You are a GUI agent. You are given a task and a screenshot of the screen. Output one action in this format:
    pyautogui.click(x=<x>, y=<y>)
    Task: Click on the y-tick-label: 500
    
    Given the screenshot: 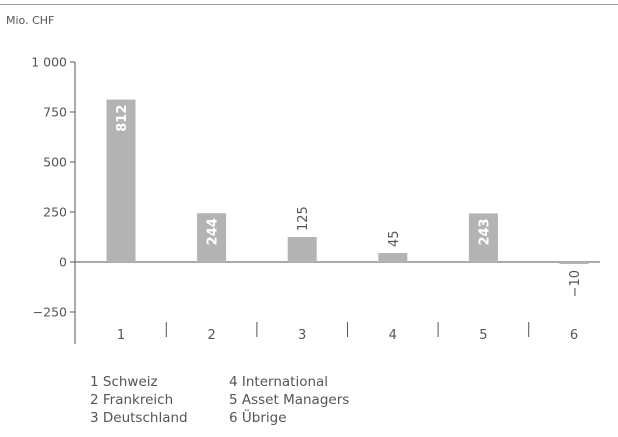 What is the action you would take?
    pyautogui.click(x=55, y=162)
    